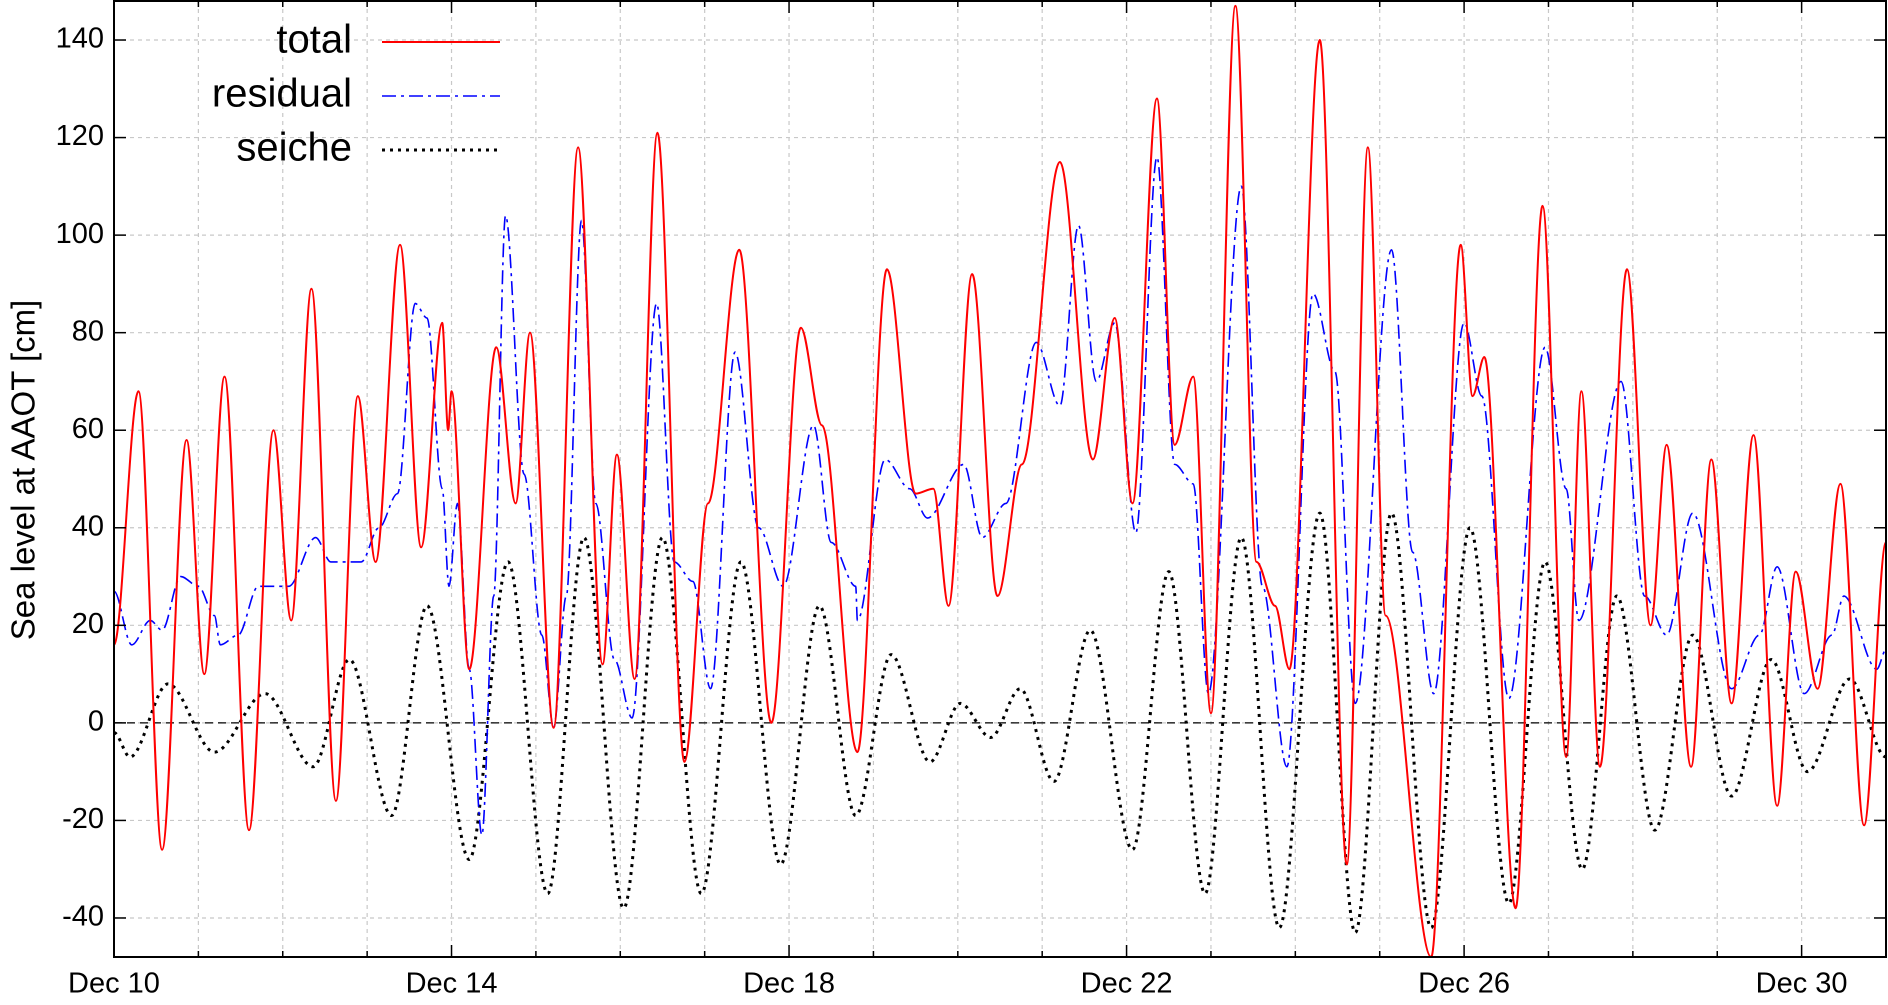 Image resolution: width=1888 pixels, height=1005 pixels. Describe the element at coordinates (80, 234) in the screenshot. I see `y-tick-label: 100` at that location.